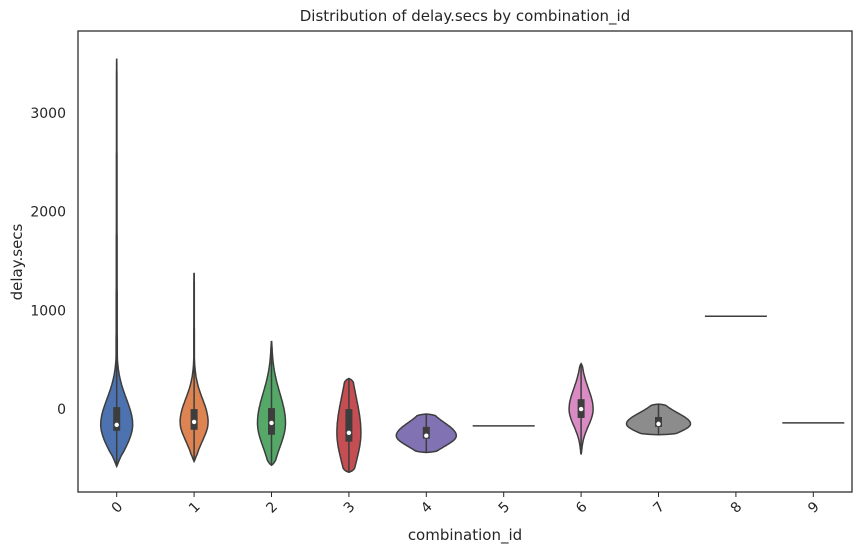 The width and height of the screenshot is (862, 552). I want to click on x-tick-label: 1, so click(195, 508).